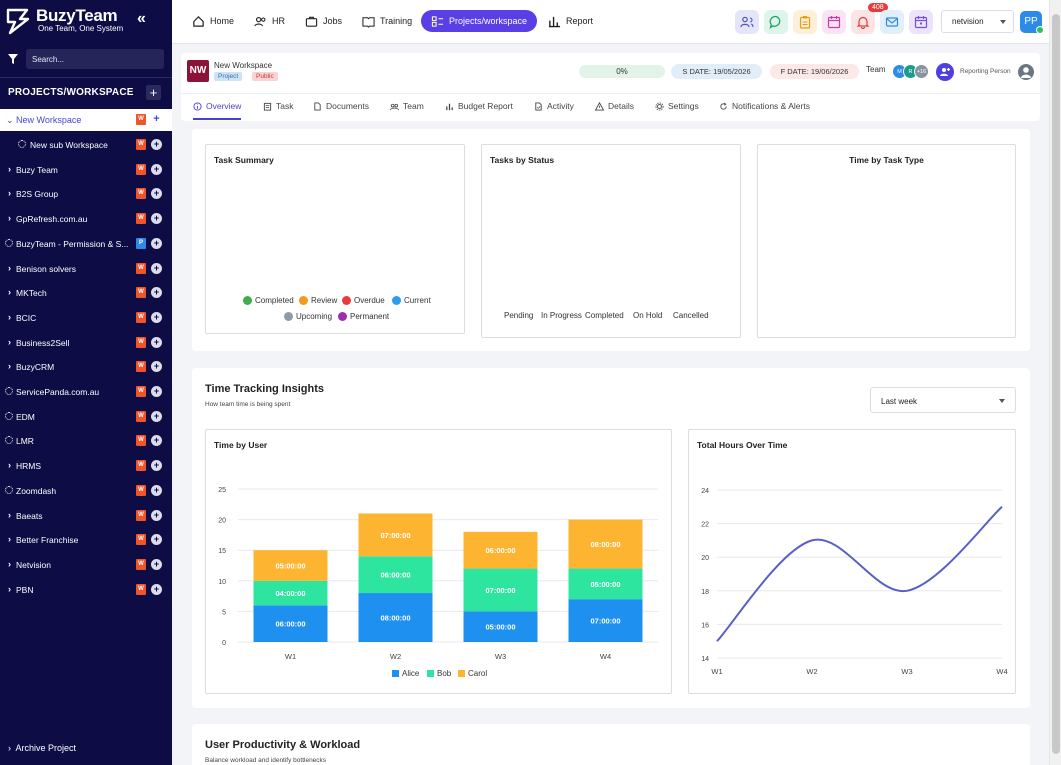 This screenshot has height=765, width=1061. Describe the element at coordinates (42, 748) in the screenshot. I see `archive-project-link: › Archive Project` at that location.